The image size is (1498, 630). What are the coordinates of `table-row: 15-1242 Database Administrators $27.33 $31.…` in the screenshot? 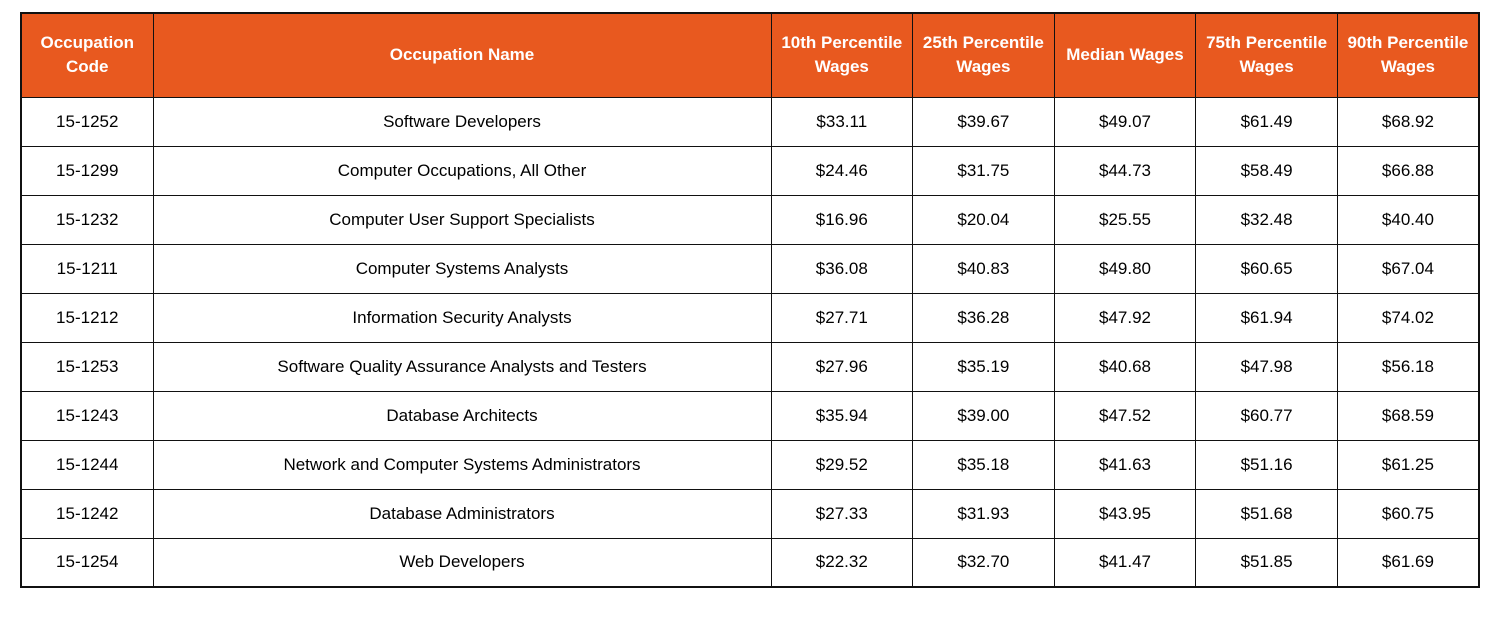 It's located at (750, 513).